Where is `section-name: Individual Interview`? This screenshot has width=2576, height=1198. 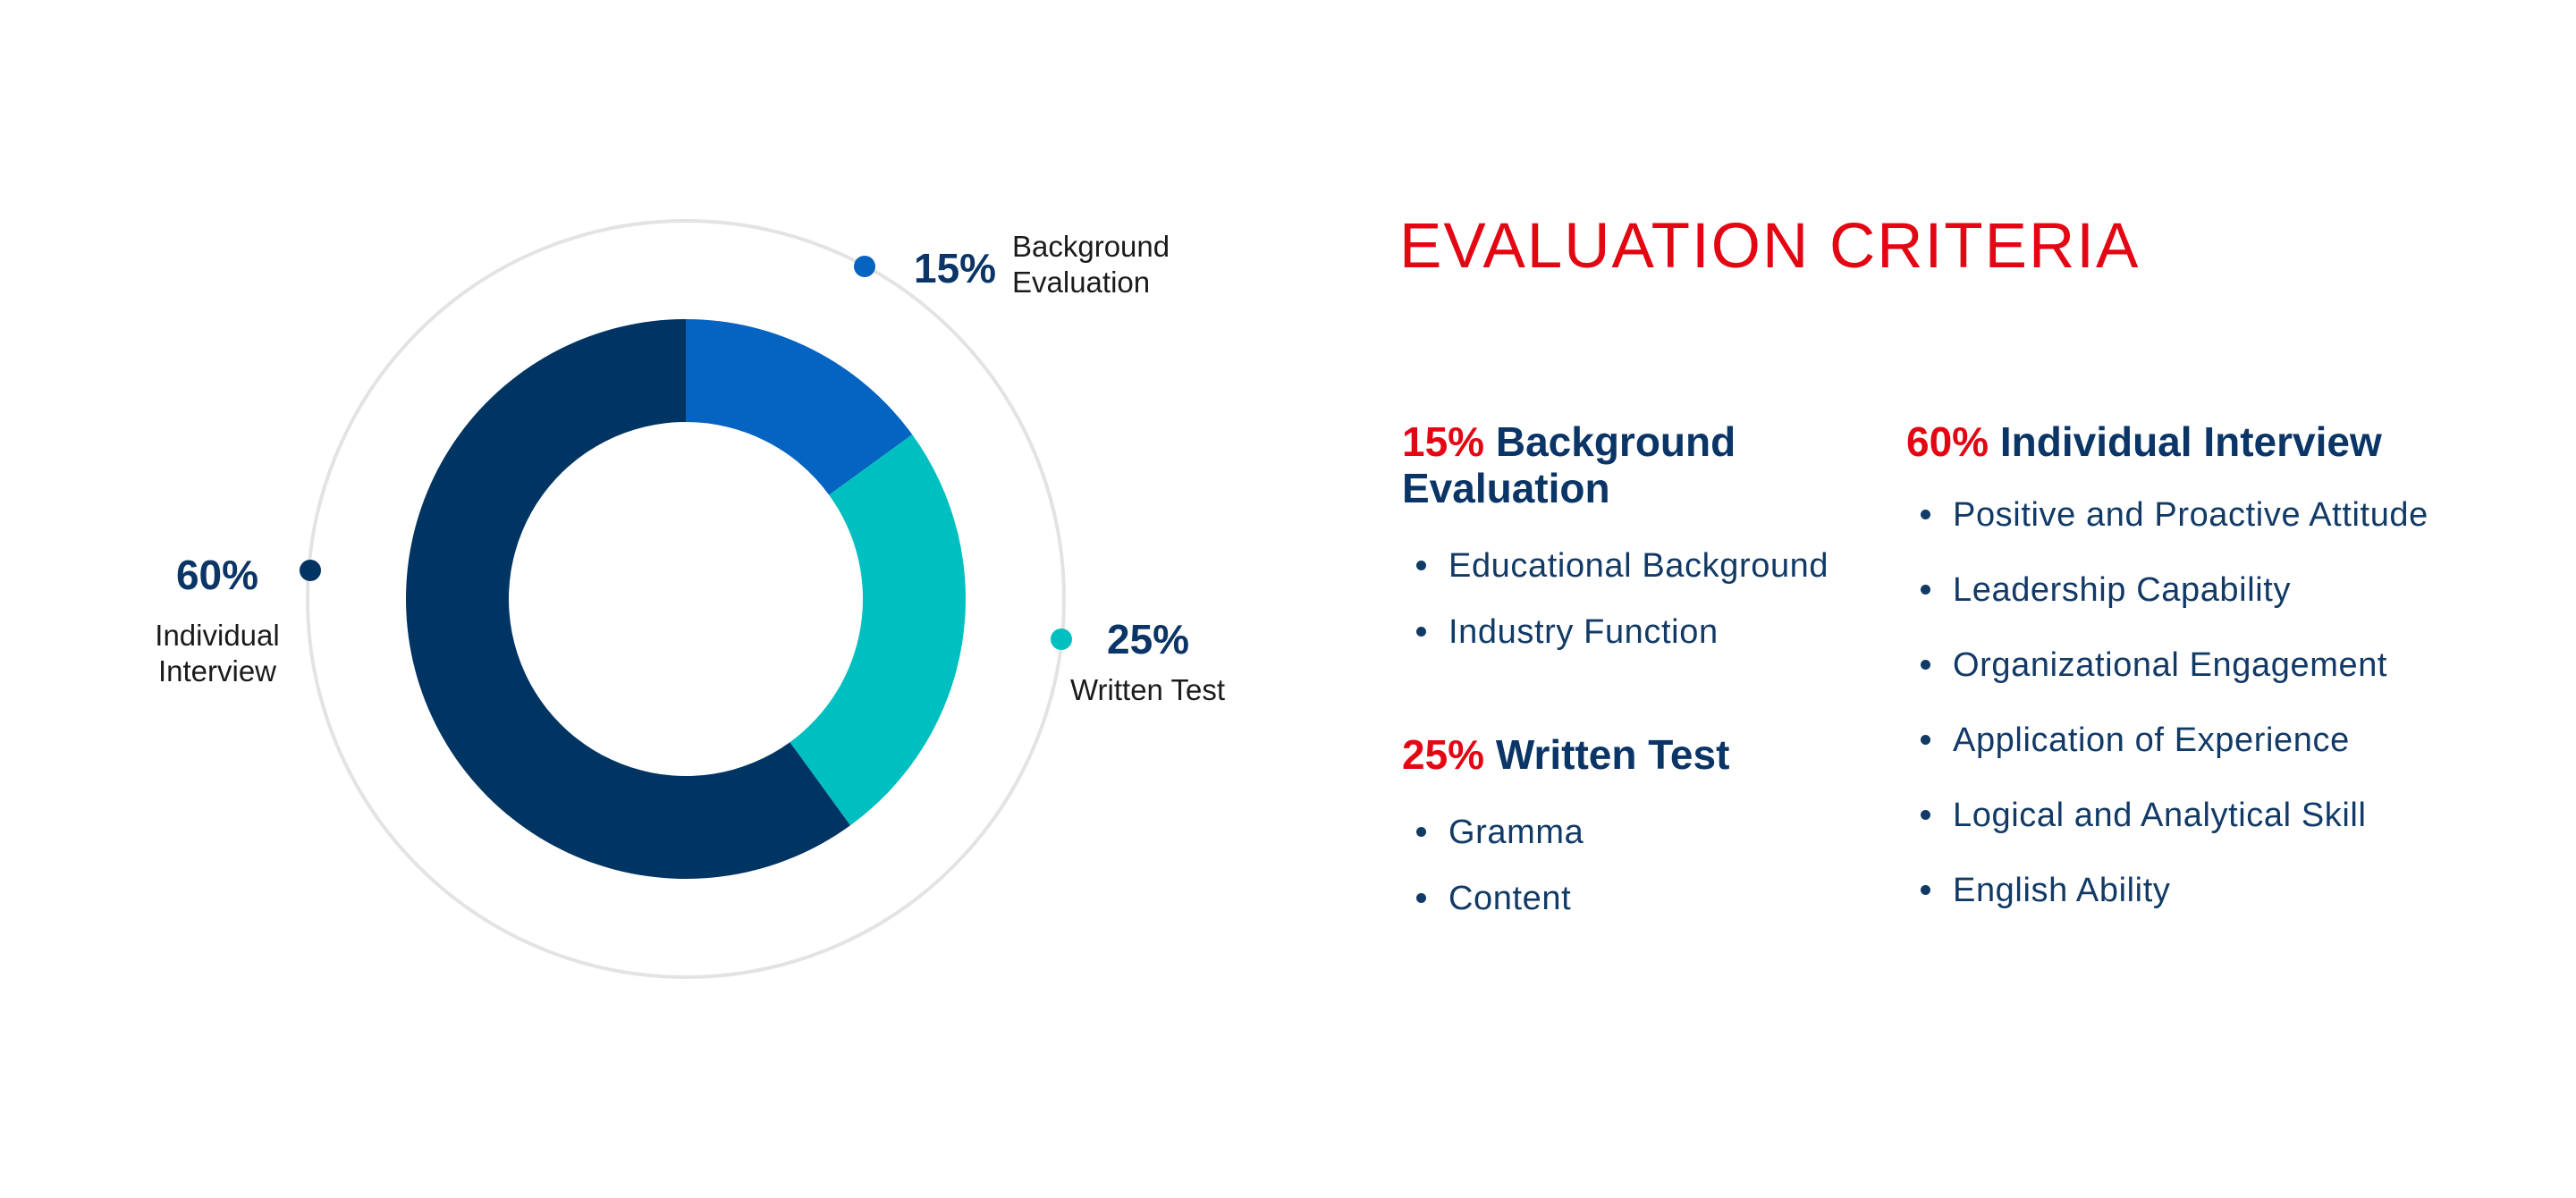
section-name: Individual Interview is located at coordinates (2190, 441).